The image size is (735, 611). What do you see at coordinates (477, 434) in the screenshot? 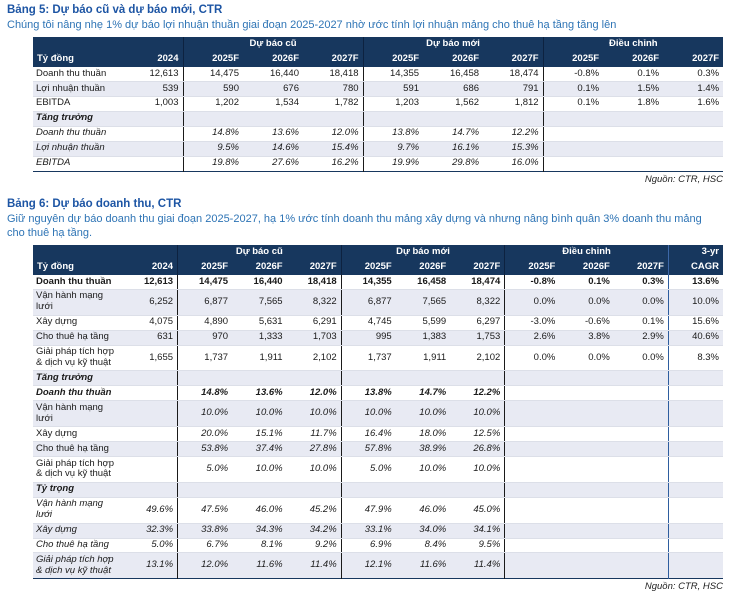
I see `cell-value: 12.5%` at bounding box center [477, 434].